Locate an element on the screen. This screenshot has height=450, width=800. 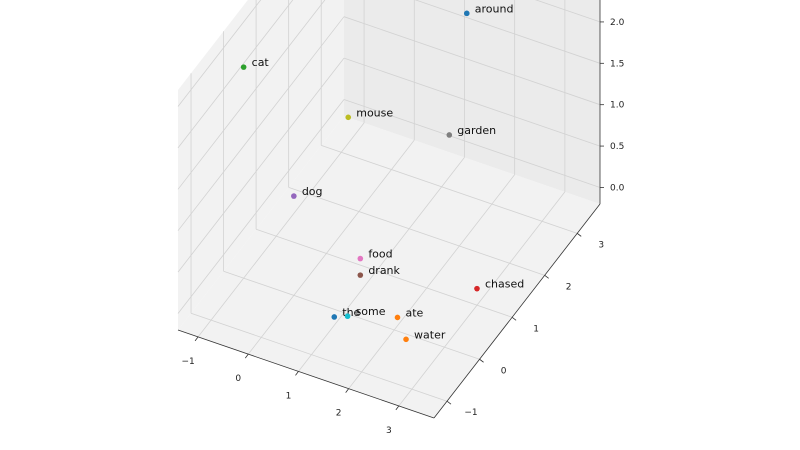
point-label: chased is located at coordinates (504, 284).